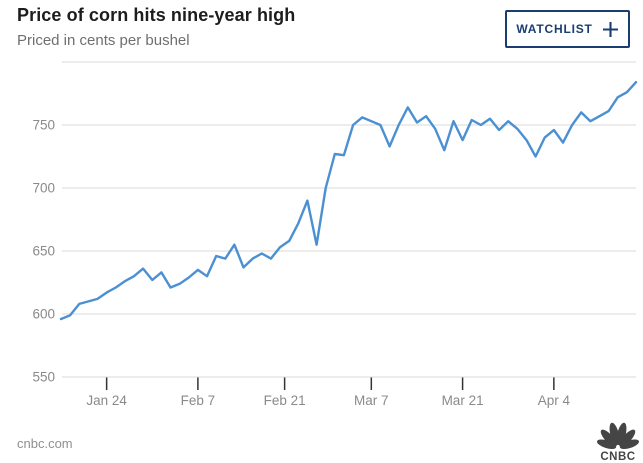  What do you see at coordinates (43, 188) in the screenshot?
I see `y-tick-label: 700` at bounding box center [43, 188].